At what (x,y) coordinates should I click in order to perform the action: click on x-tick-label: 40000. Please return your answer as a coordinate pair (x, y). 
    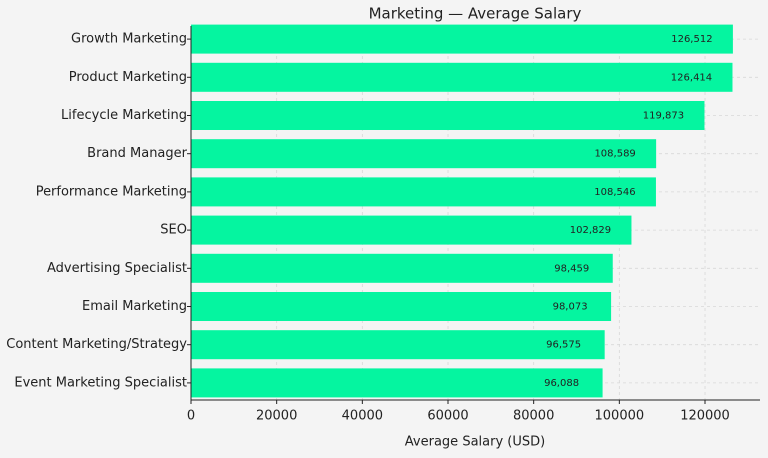
    Looking at the image, I should click on (362, 416).